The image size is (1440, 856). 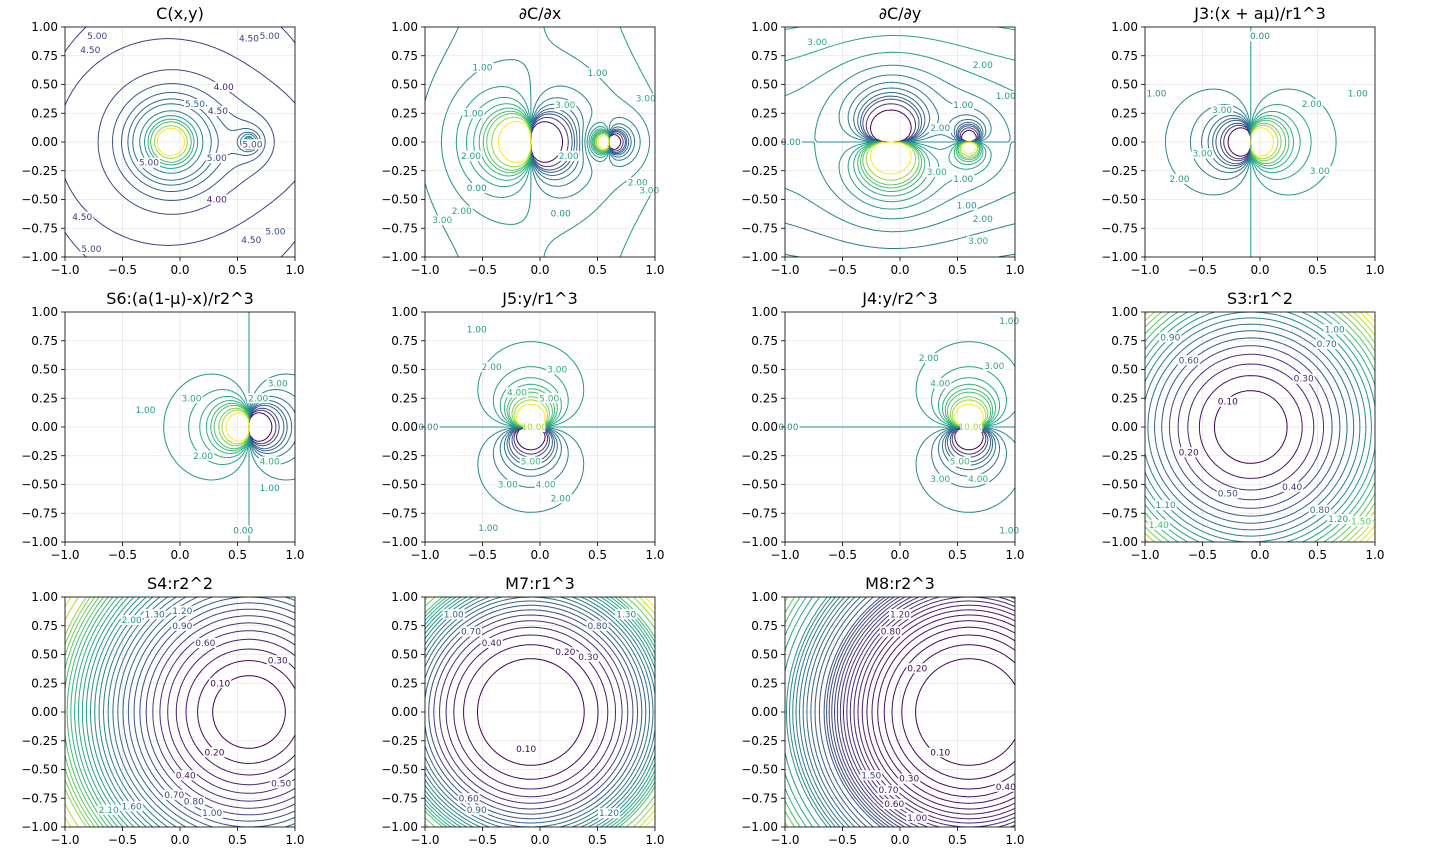 What do you see at coordinates (900, 583) in the screenshot?
I see `subplot-title: M8:r2^3` at bounding box center [900, 583].